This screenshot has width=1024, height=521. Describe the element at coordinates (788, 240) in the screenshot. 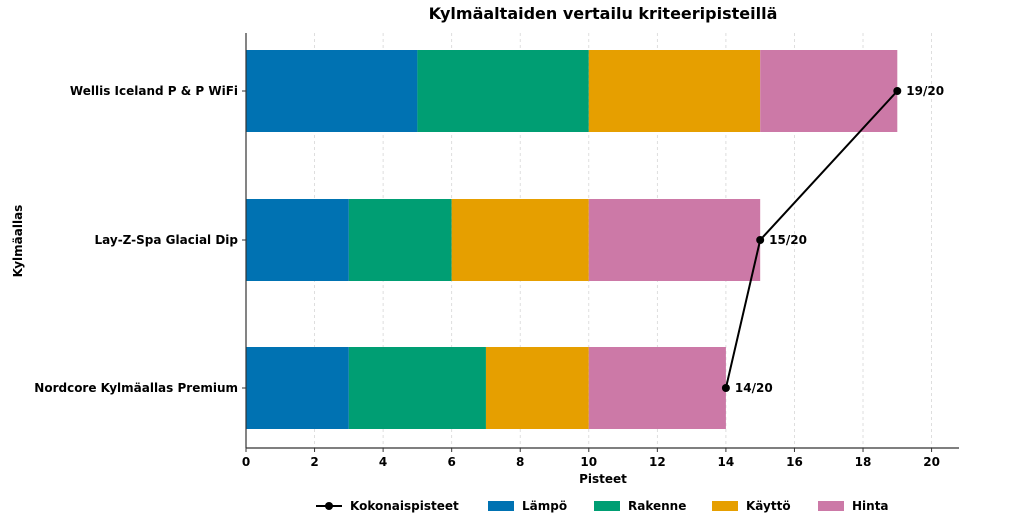

I see `total-point-label: 15/20` at that location.